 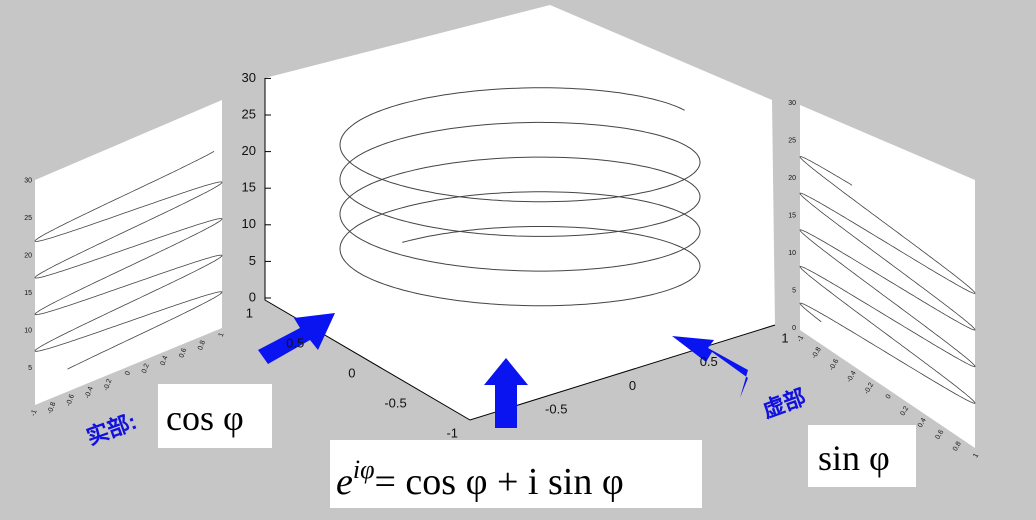 I want to click on y-tick-label: -0.5, so click(x=556, y=409).